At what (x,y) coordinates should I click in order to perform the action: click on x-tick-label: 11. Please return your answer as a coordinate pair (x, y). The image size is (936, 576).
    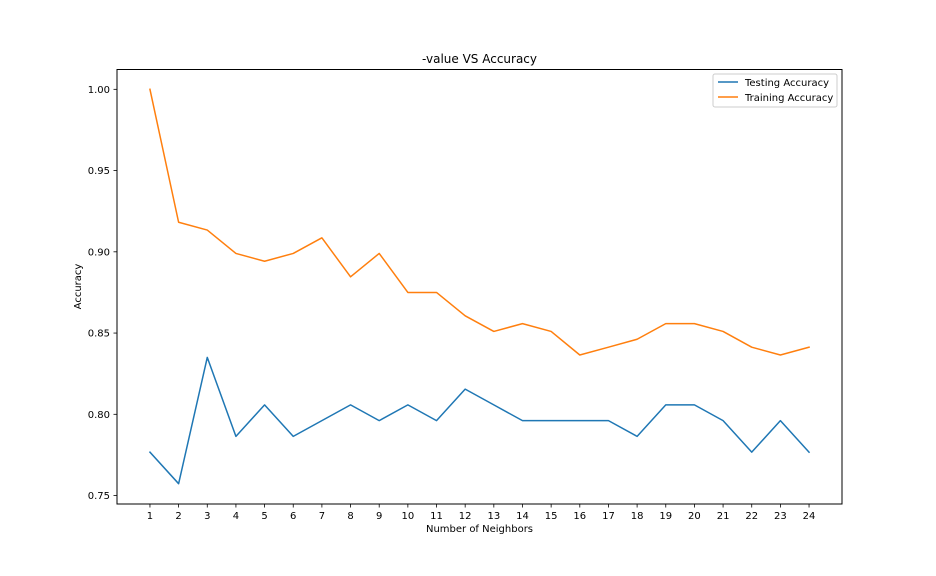
    Looking at the image, I should click on (436, 516).